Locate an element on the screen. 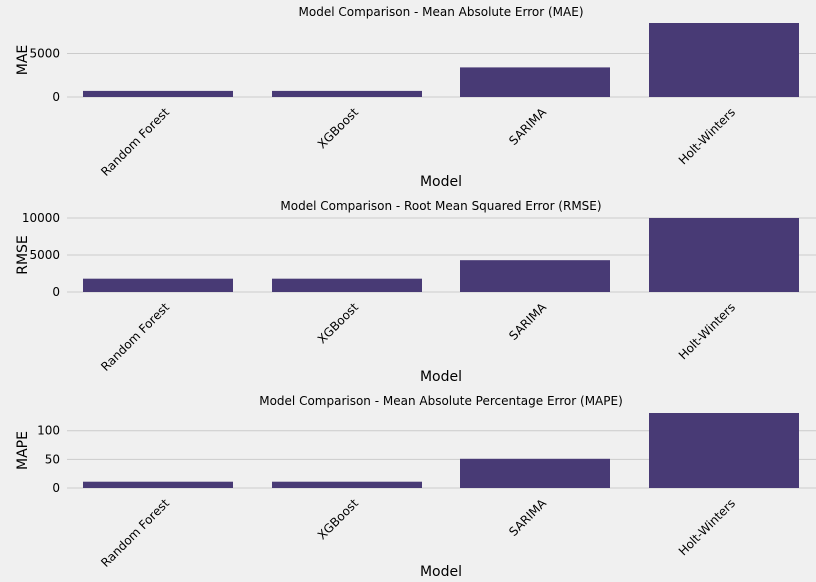  y-axis-label: MAPE is located at coordinates (23, 450).